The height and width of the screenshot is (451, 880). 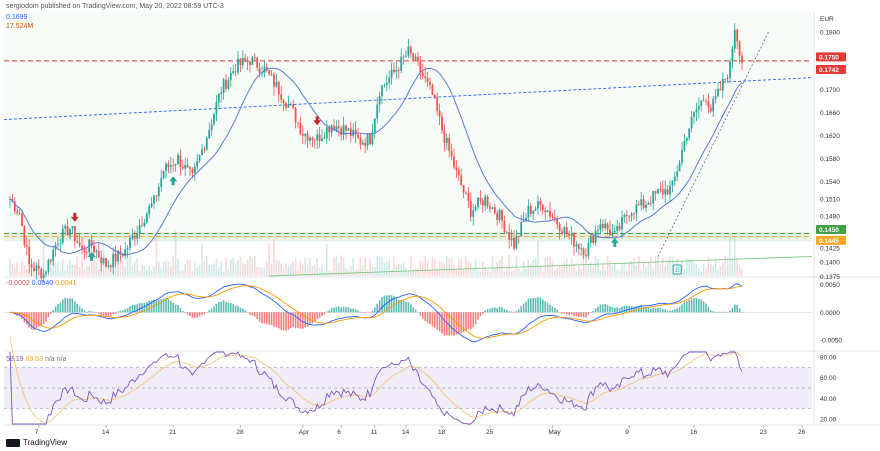 What do you see at coordinates (554, 432) in the screenshot?
I see `time-tick-label: May` at bounding box center [554, 432].